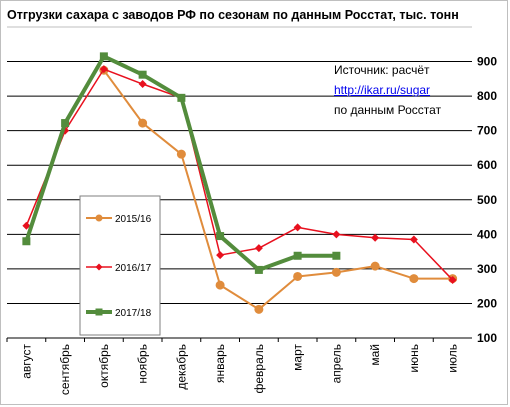  Describe the element at coordinates (382, 90) in the screenshot. I see `source-link: http://ikar.ru/sugar` at that location.